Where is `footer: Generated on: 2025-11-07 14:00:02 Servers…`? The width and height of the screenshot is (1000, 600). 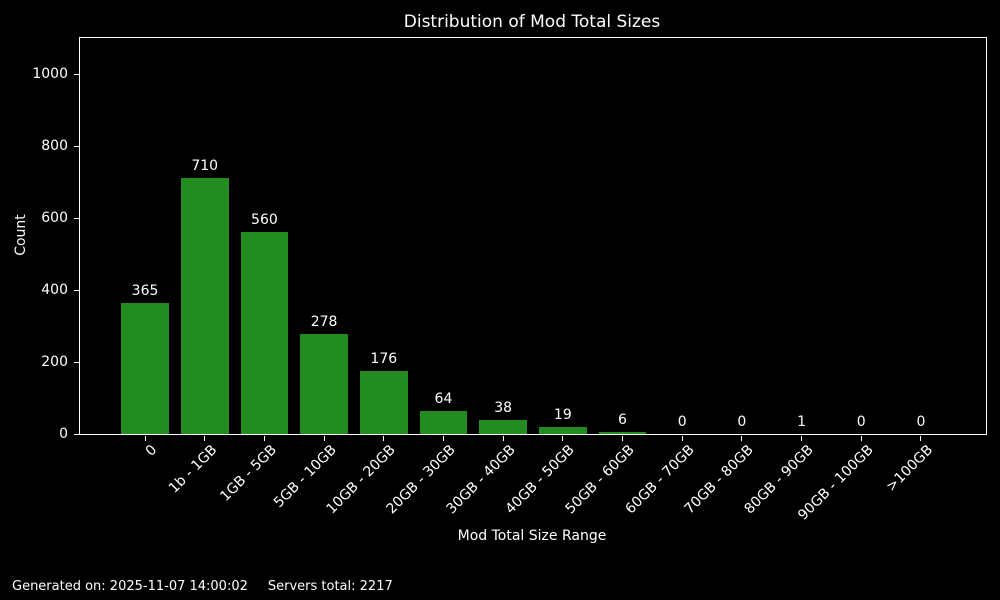
footer: Generated on: 2025-11-07 14:00:02 Servers… is located at coordinates (202, 587).